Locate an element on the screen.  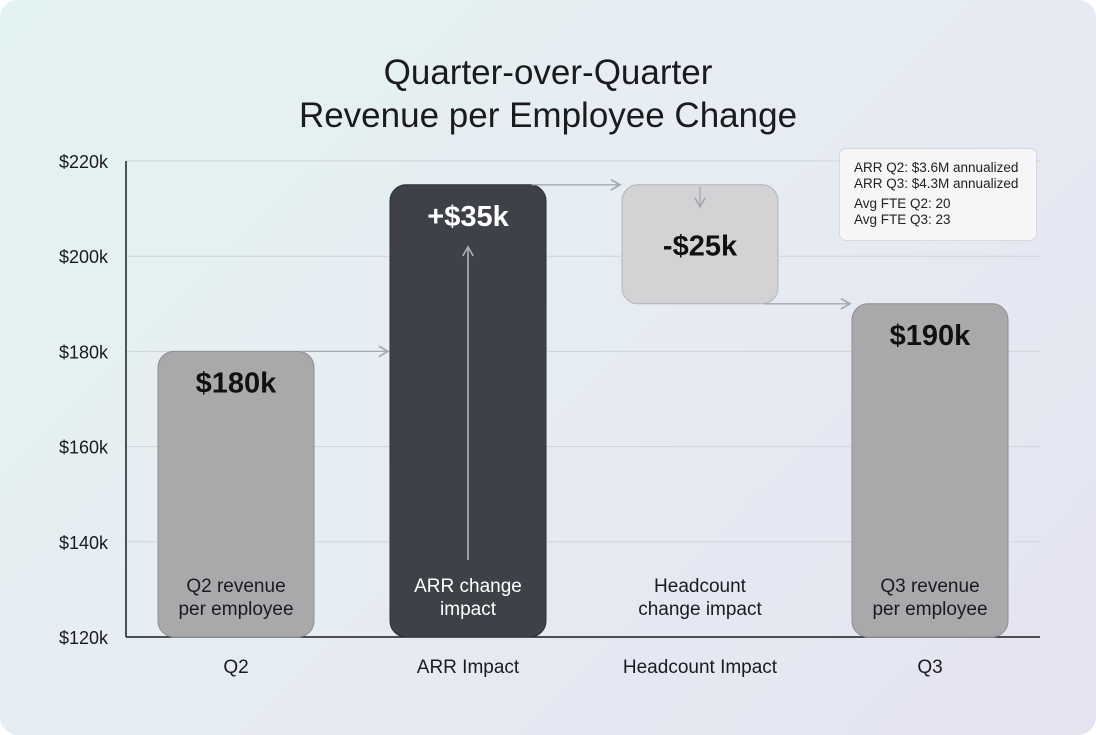
bar-description: Q3 revenue is located at coordinates (929, 586).